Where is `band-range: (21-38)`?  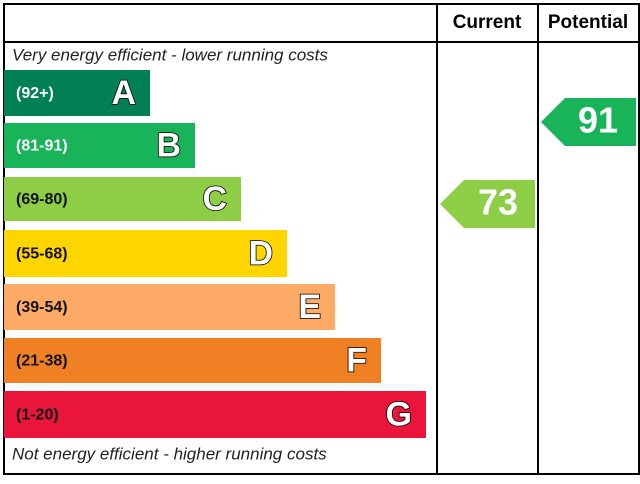
band-range: (21-38) is located at coordinates (42, 361).